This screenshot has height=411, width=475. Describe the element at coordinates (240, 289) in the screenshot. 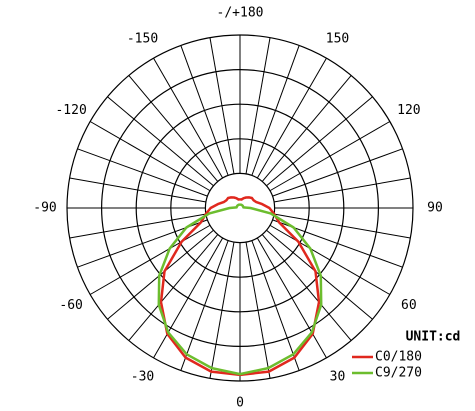

I see `intensity-curve` at that location.